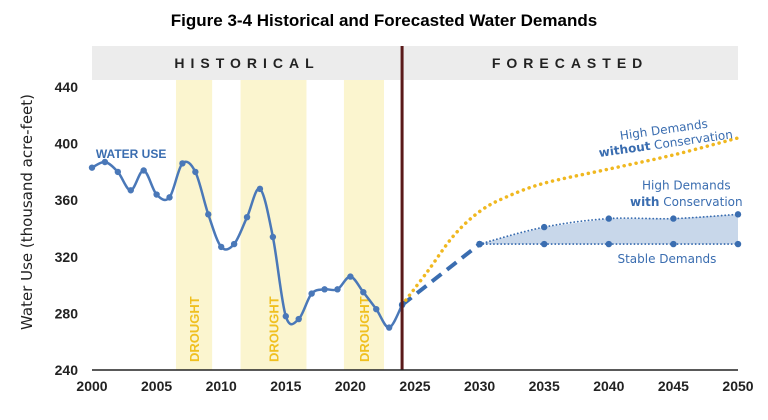 Image resolution: width=768 pixels, height=420 pixels. Describe the element at coordinates (131, 154) in the screenshot. I see `water-use-label: WATER USE` at that location.